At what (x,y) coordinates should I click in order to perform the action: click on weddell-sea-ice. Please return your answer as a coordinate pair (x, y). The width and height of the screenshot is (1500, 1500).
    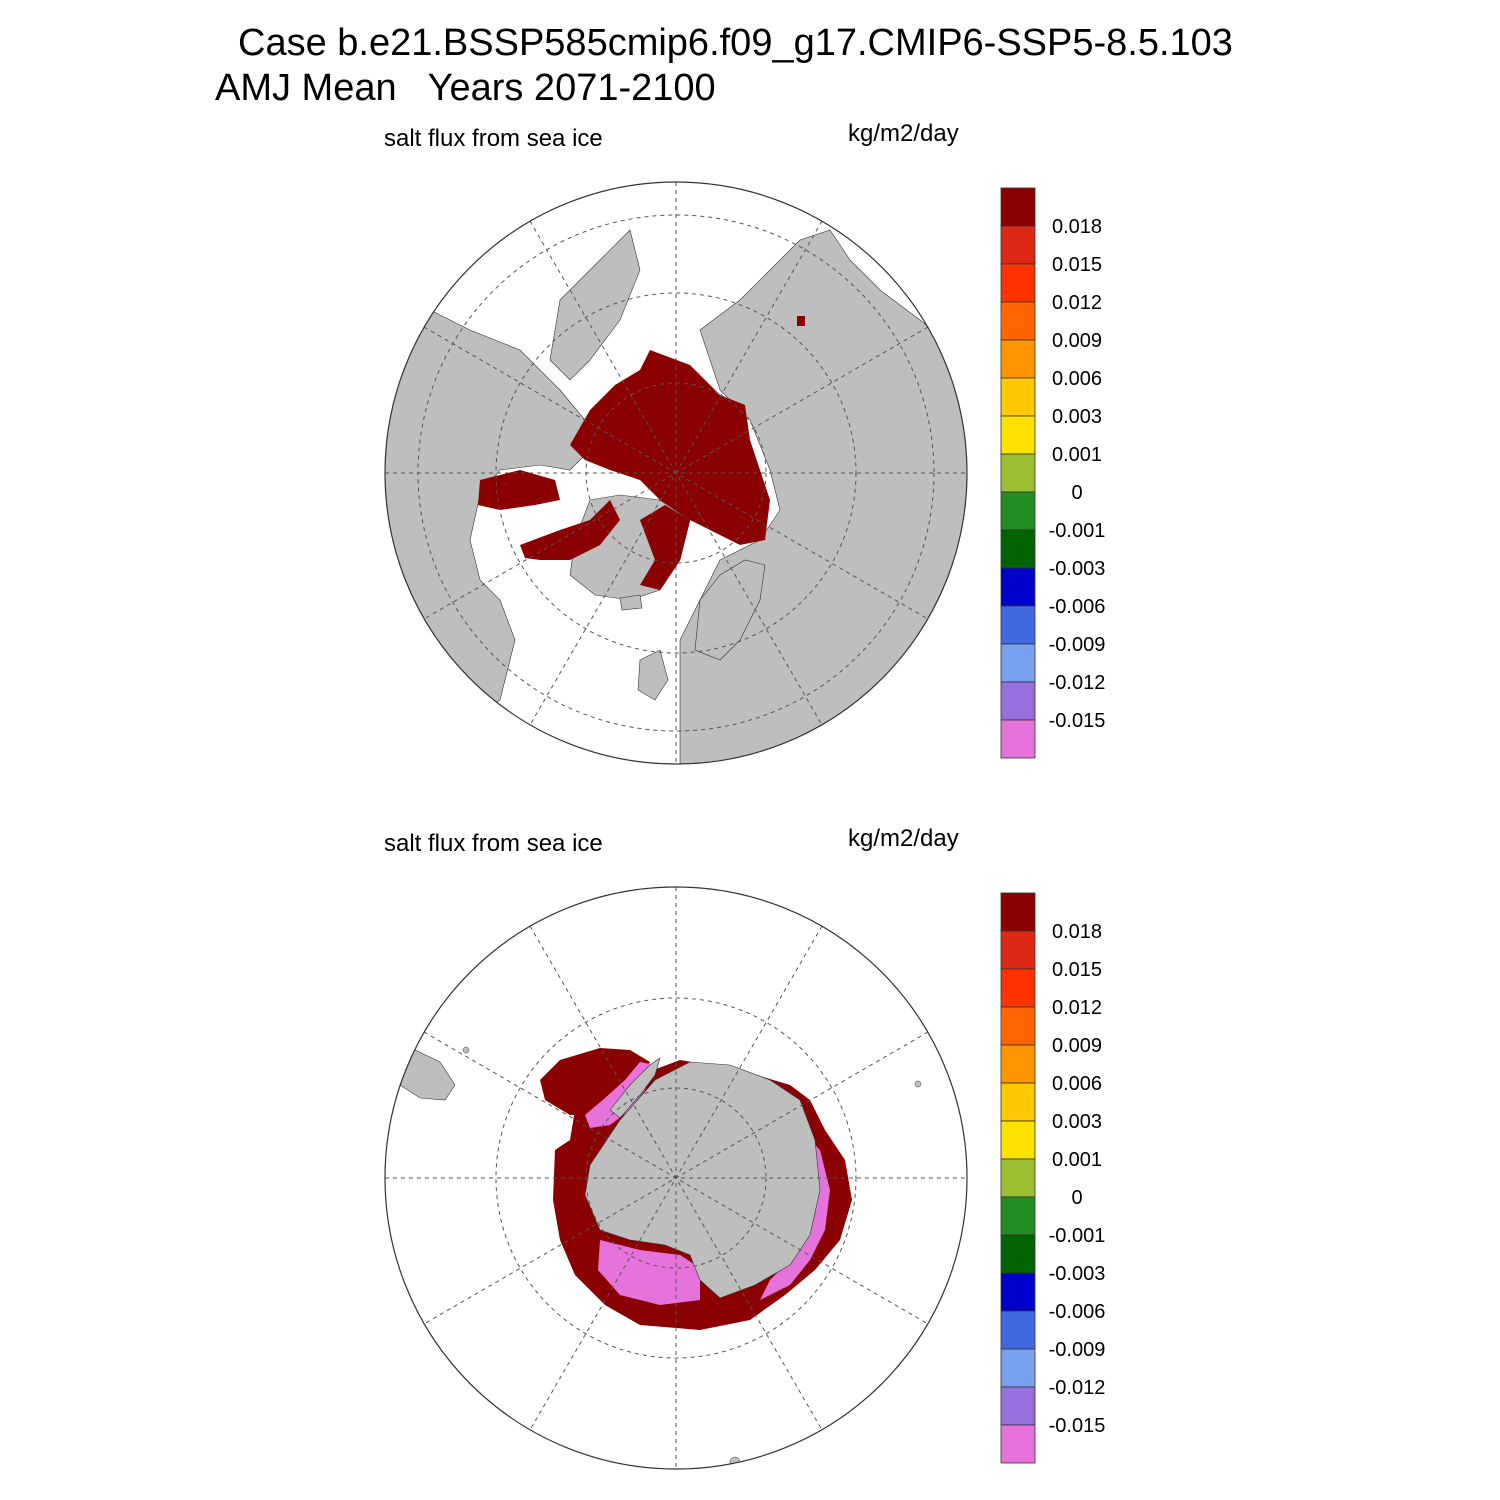
    Looking at the image, I should click on (595, 1081).